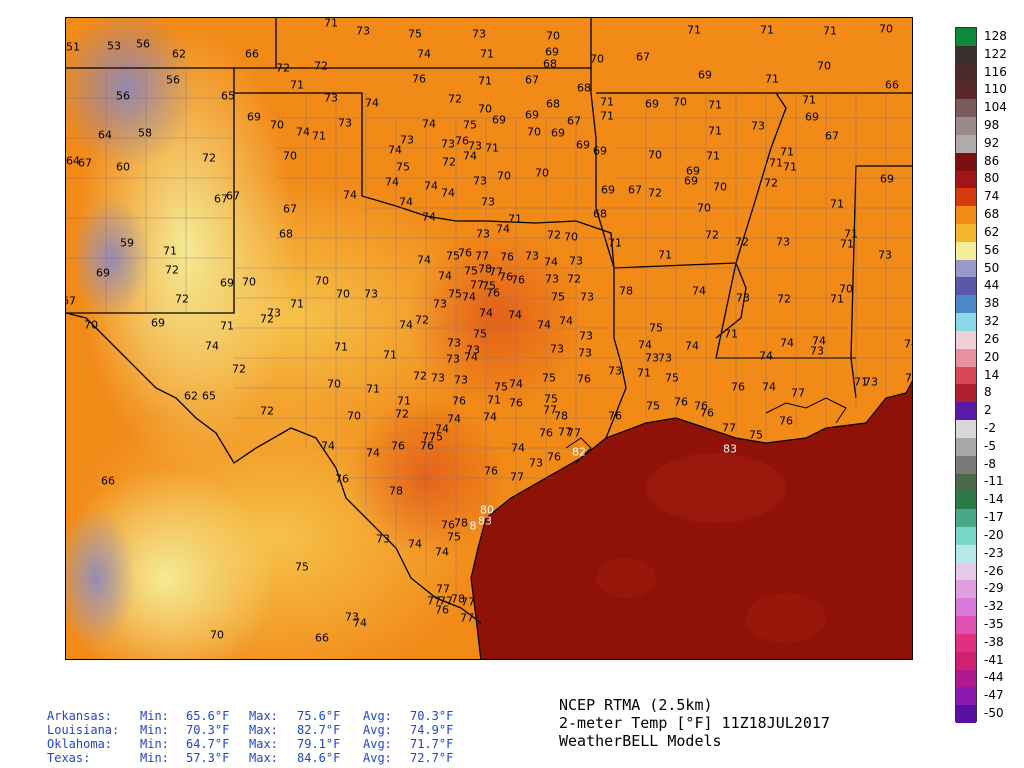 The image size is (1024, 768). I want to click on temperature-value: 64, so click(73, 161).